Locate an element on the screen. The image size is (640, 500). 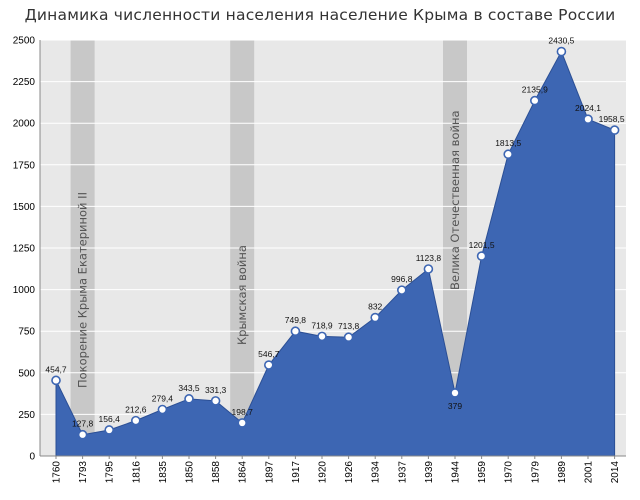
x-tick-1939: 1939 is located at coordinates (429, 472).